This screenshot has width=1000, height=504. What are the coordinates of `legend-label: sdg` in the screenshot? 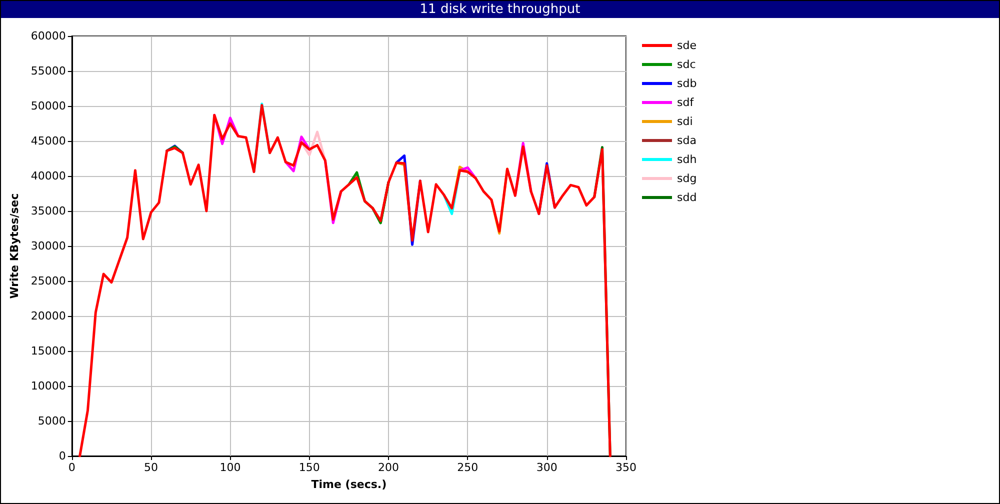 It's located at (687, 178).